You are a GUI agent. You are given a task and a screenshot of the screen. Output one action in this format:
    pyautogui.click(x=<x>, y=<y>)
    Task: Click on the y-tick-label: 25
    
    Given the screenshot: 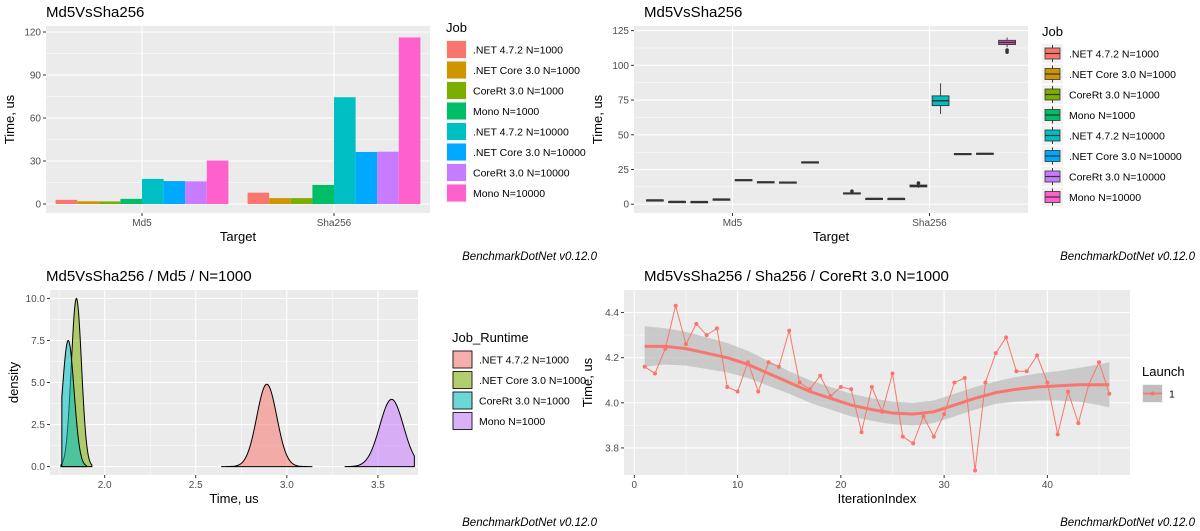 What is the action you would take?
    pyautogui.click(x=624, y=170)
    